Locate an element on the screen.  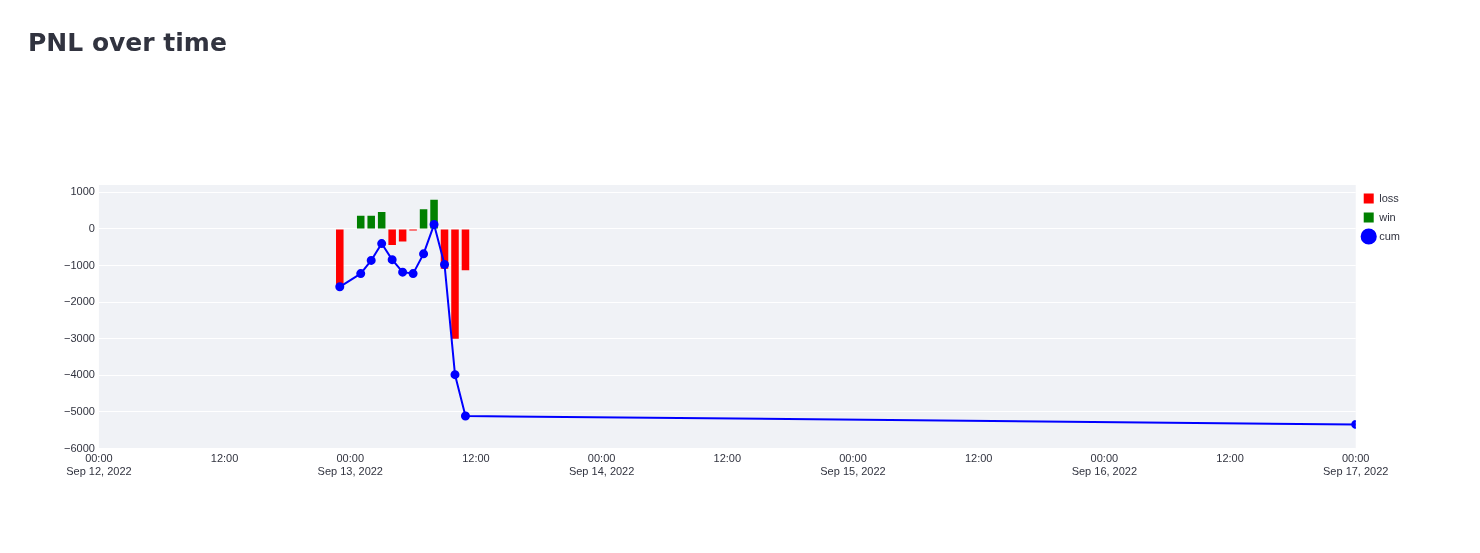
x-tick-label: 00:00 Sep 12, 2022 is located at coordinates (99, 465).